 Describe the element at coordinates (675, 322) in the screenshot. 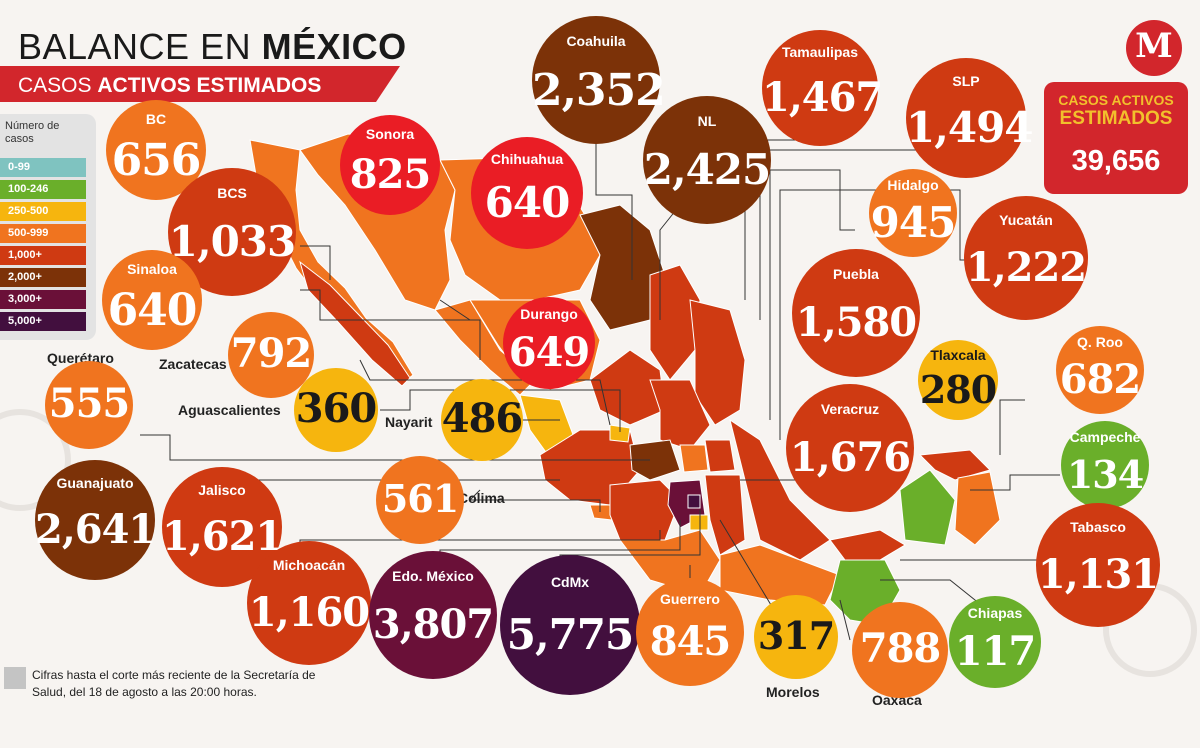

I see `map-region-nl` at that location.